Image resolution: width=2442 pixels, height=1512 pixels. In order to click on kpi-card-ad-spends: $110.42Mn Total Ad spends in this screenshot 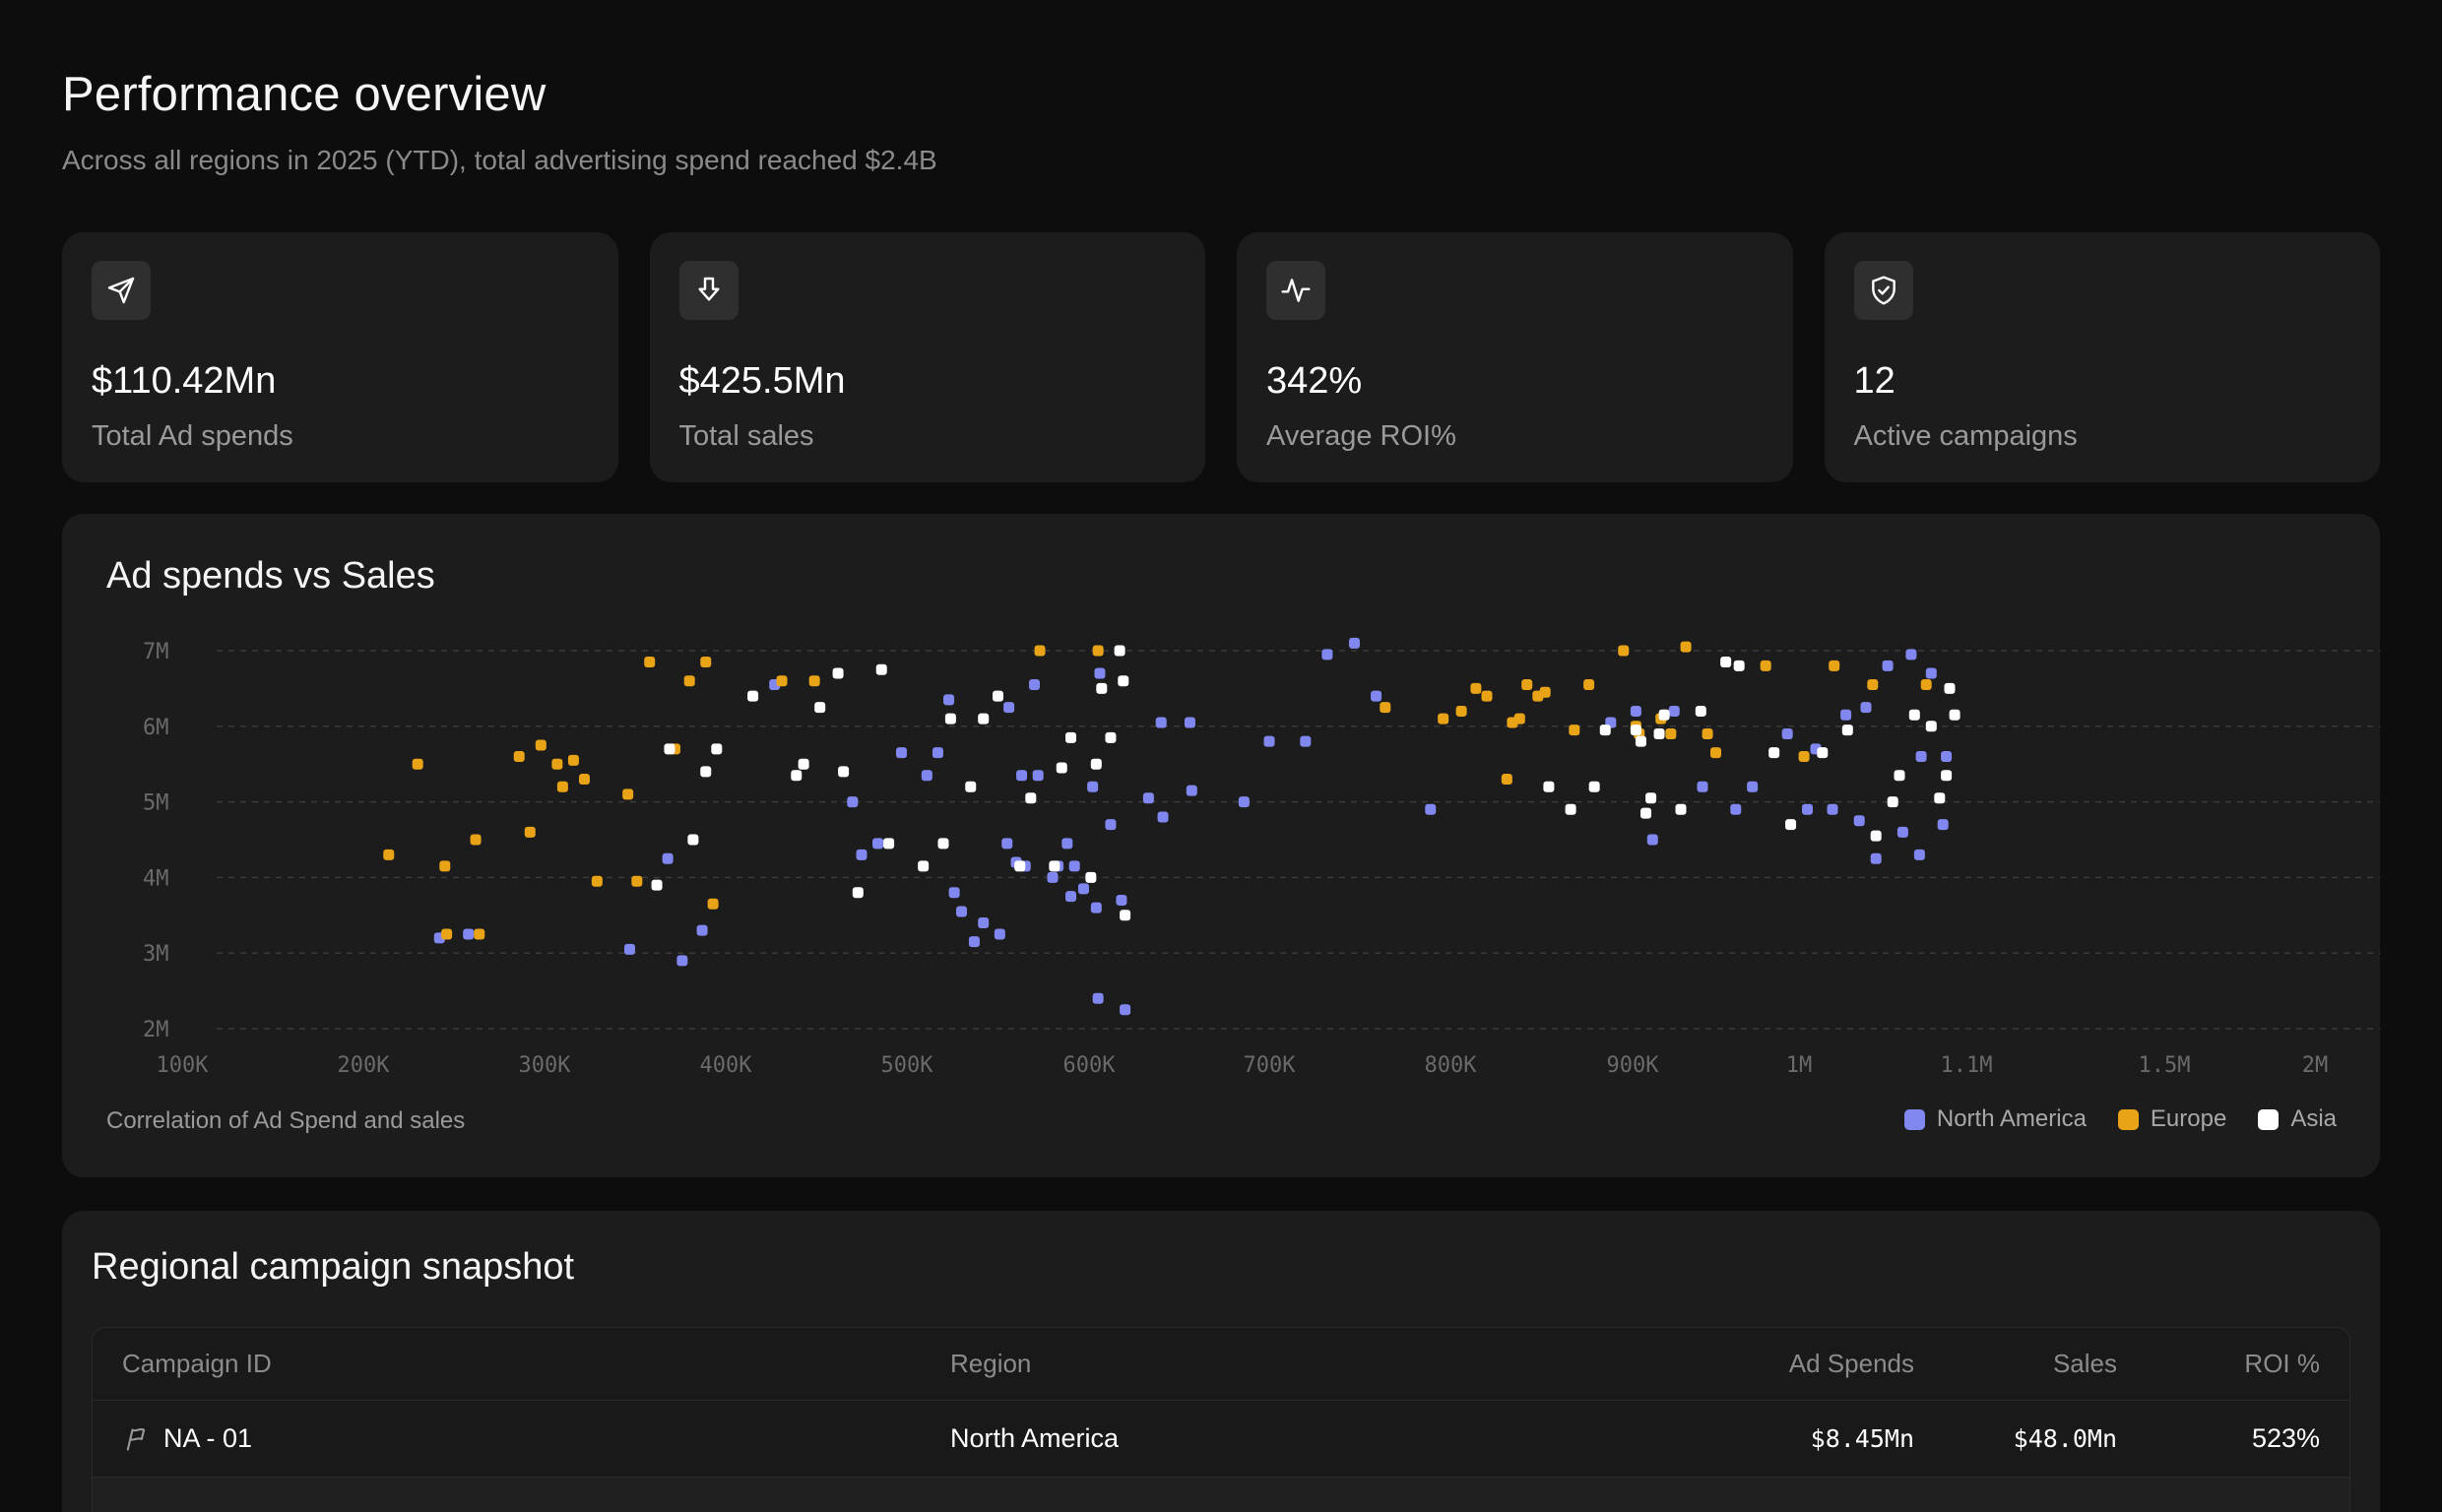, I will do `click(340, 357)`.